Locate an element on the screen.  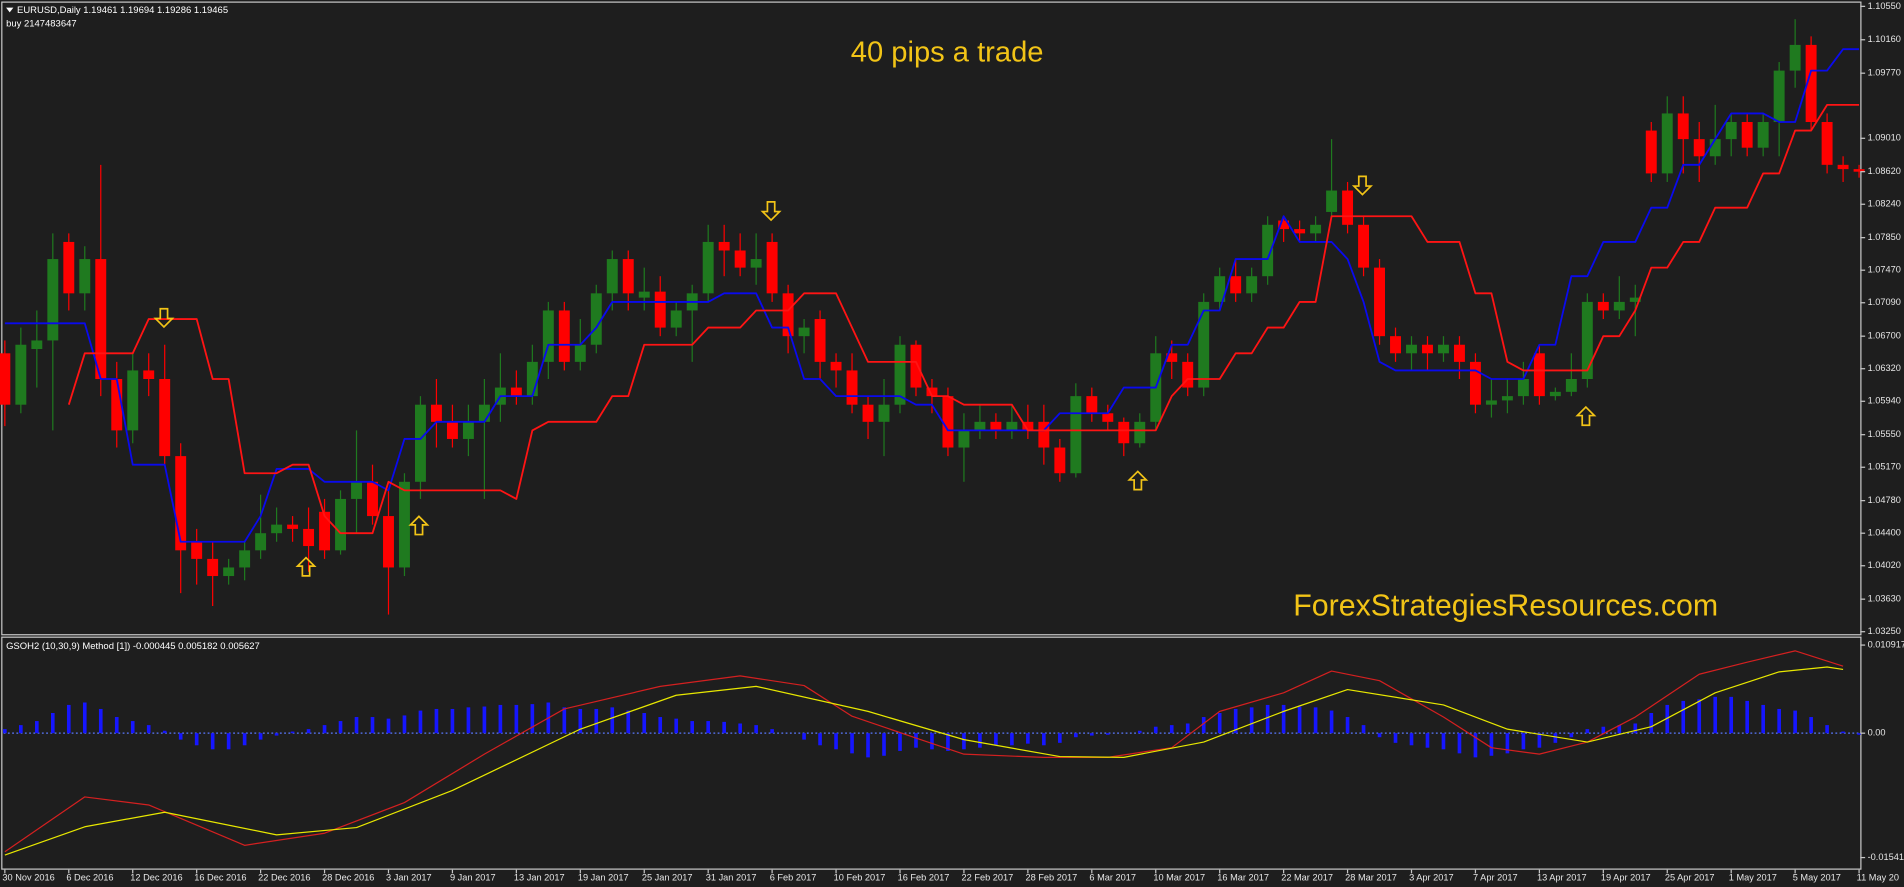
x-tick-label: 25 Apr 2017 is located at coordinates (1690, 878).